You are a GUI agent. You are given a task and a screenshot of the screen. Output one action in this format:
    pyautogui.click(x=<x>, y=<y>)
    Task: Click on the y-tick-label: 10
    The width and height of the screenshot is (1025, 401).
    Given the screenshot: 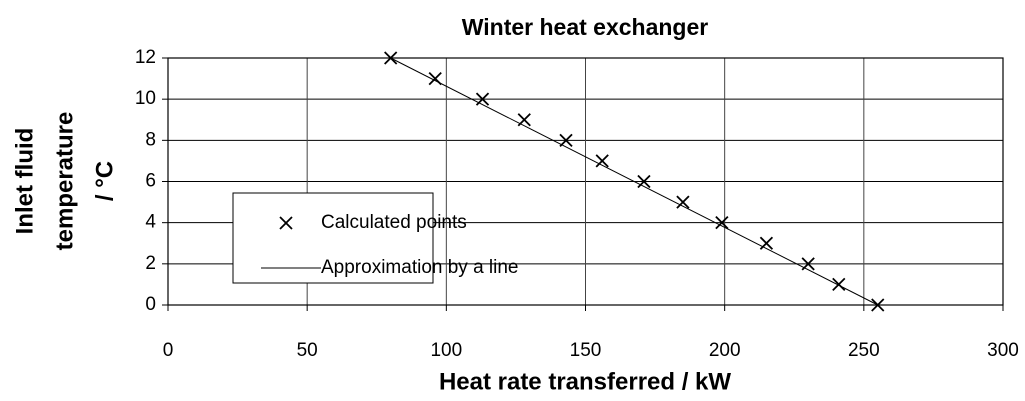 What is the action you would take?
    pyautogui.click(x=145, y=98)
    